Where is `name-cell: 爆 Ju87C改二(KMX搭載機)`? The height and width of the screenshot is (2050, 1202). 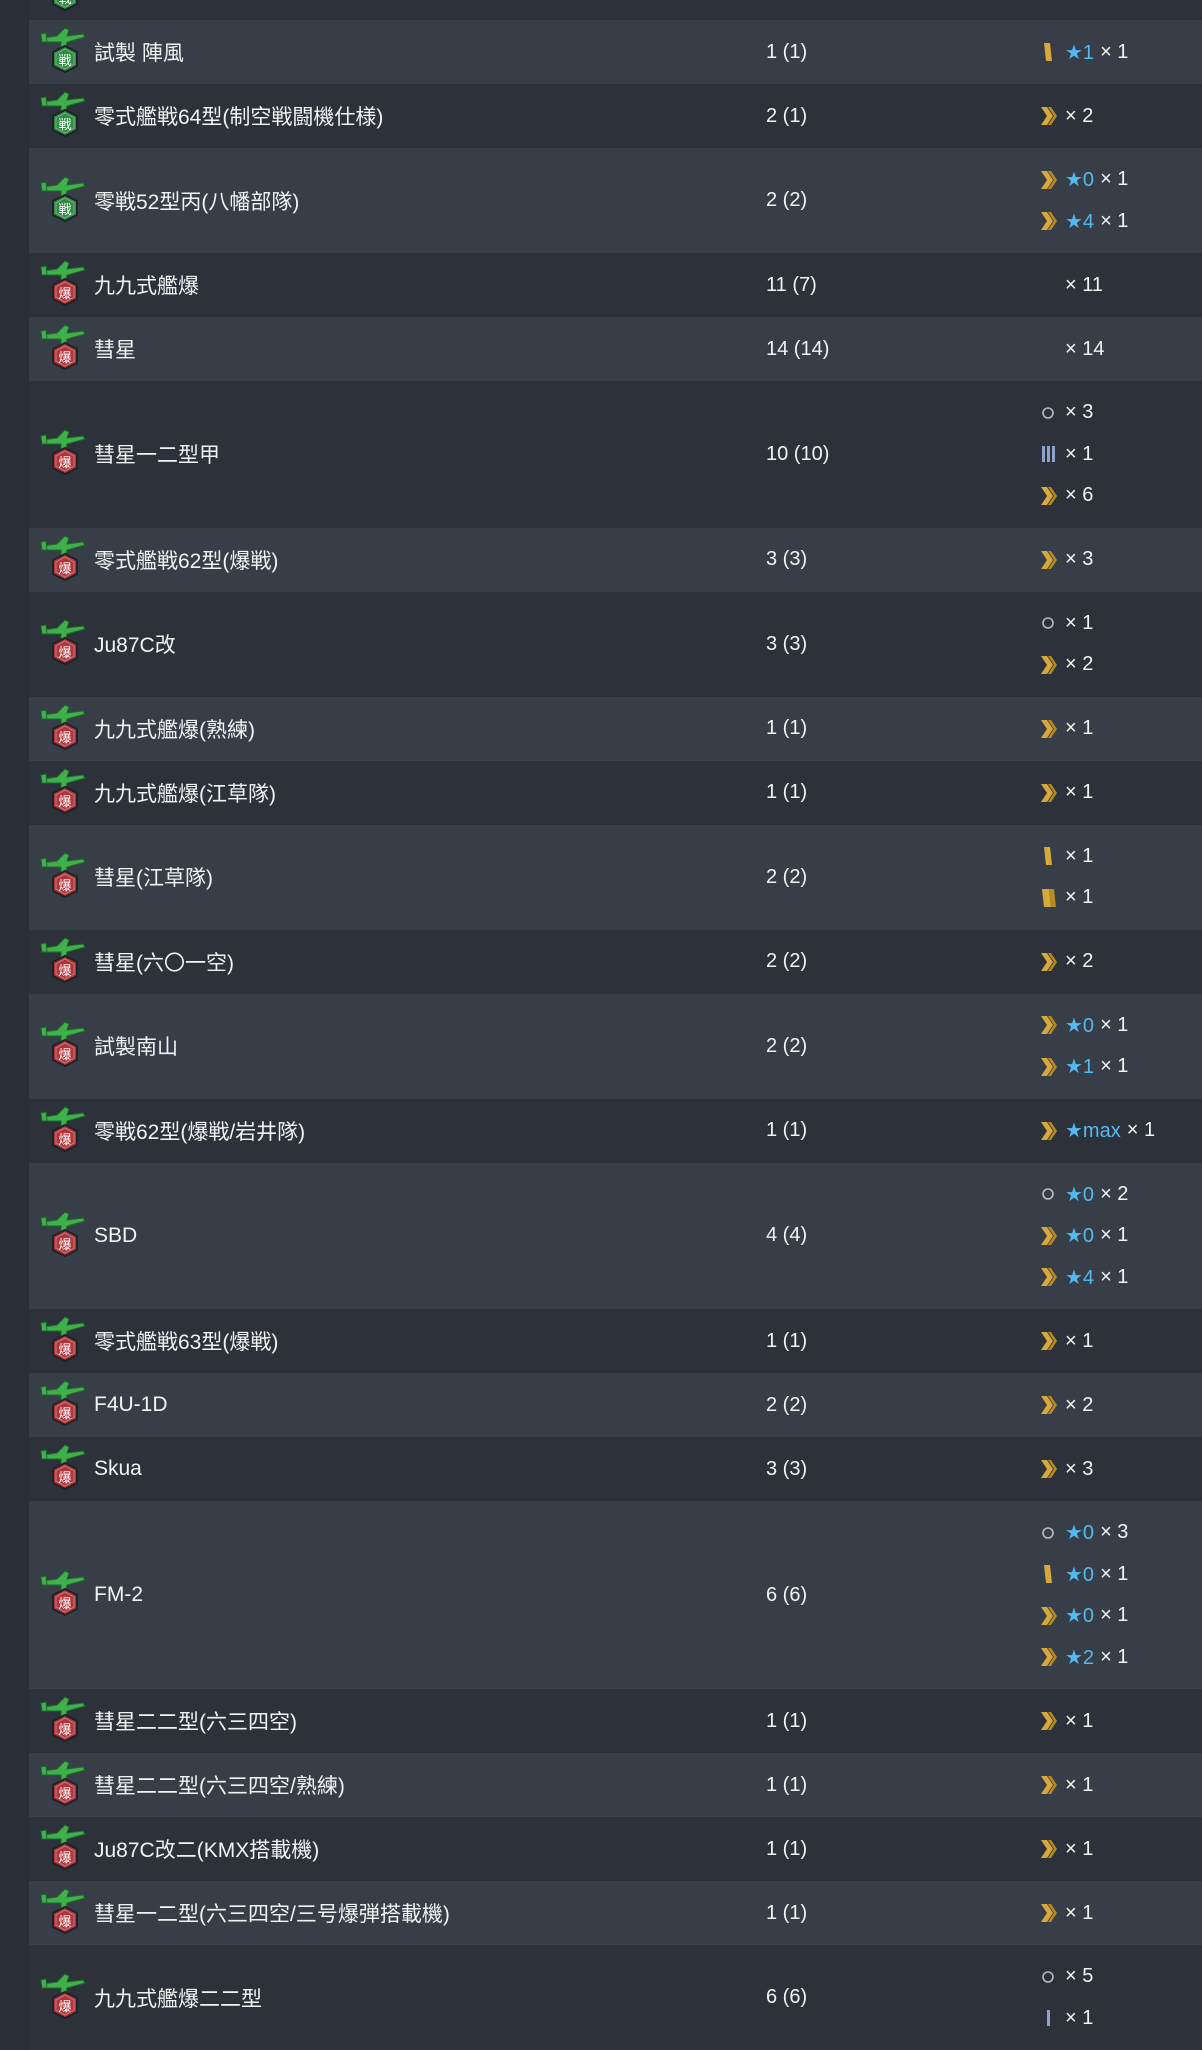
name-cell: 爆 Ju87C改二(KMX搭載機) is located at coordinates (397, 1849).